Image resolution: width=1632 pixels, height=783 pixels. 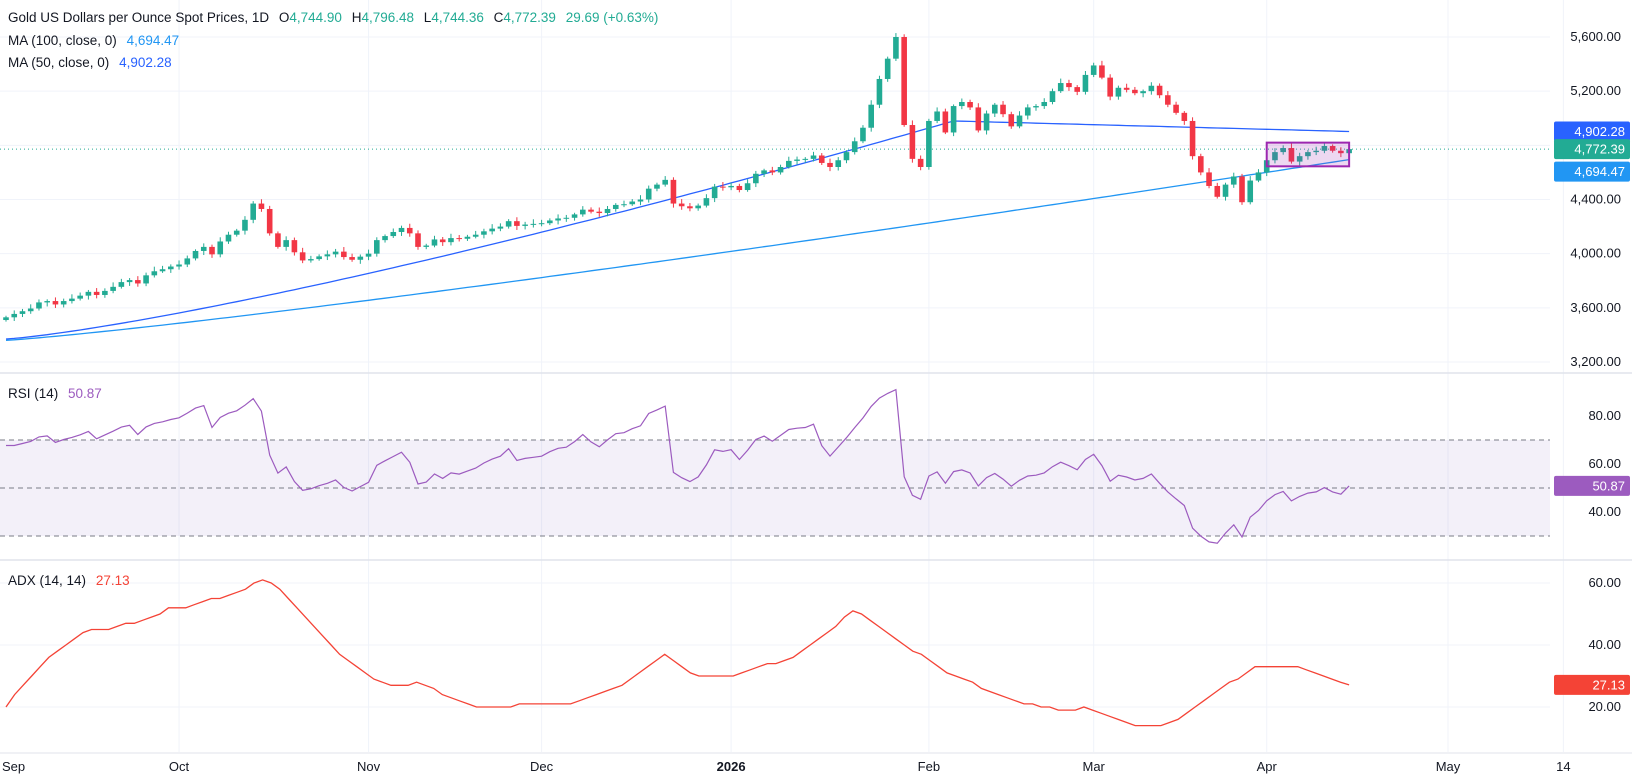 I want to click on last-price-badge-bg, so click(x=1592, y=149).